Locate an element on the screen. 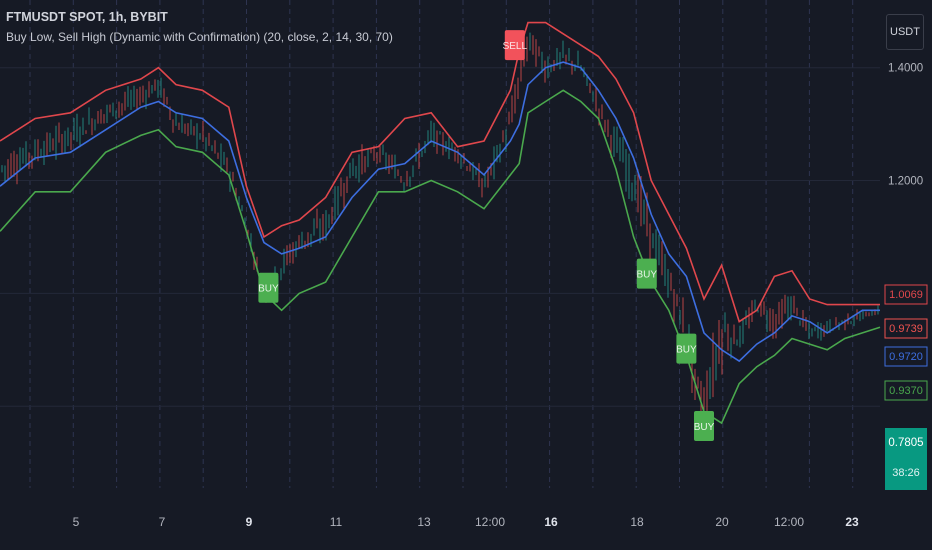 This screenshot has height=550, width=932. countdown: 38:26 is located at coordinates (906, 473).